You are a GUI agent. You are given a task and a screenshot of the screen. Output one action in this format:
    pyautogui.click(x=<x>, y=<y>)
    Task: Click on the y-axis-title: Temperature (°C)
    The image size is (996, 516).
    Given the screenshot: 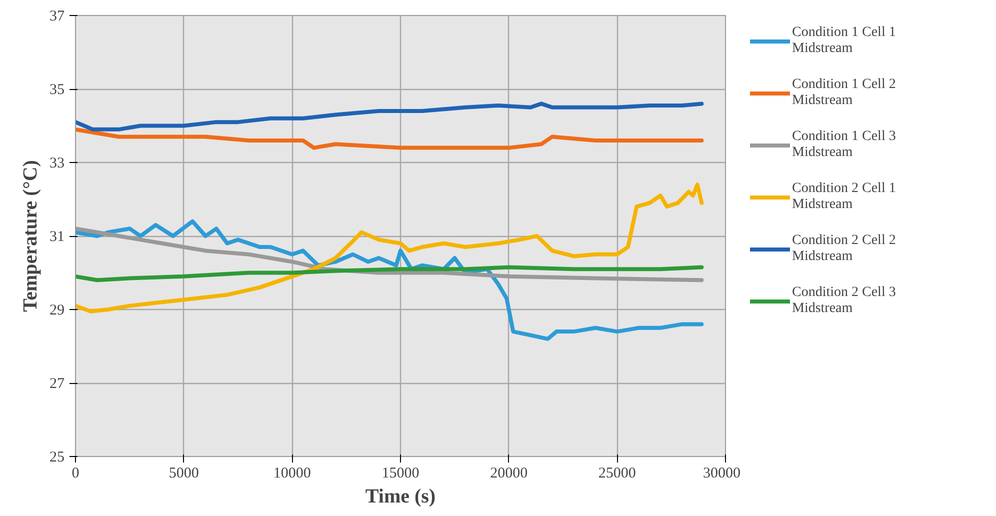 What is the action you would take?
    pyautogui.click(x=31, y=236)
    